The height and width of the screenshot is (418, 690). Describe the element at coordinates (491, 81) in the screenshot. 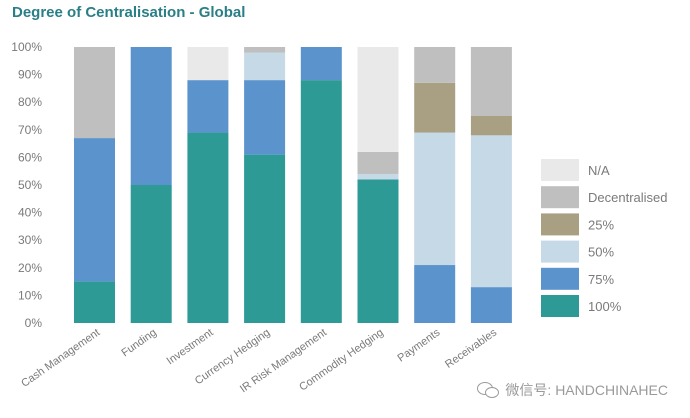

I see `bar-segment-receivables-decentralised` at that location.